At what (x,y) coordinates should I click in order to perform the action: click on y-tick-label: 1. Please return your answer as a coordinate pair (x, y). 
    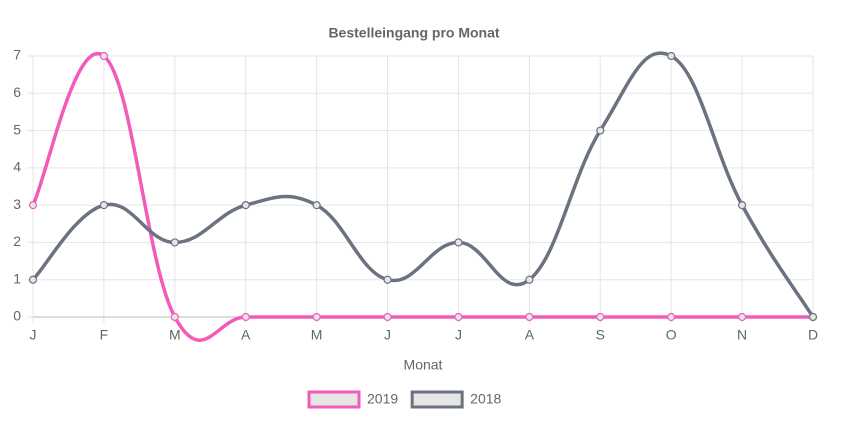
    Looking at the image, I should click on (17, 278).